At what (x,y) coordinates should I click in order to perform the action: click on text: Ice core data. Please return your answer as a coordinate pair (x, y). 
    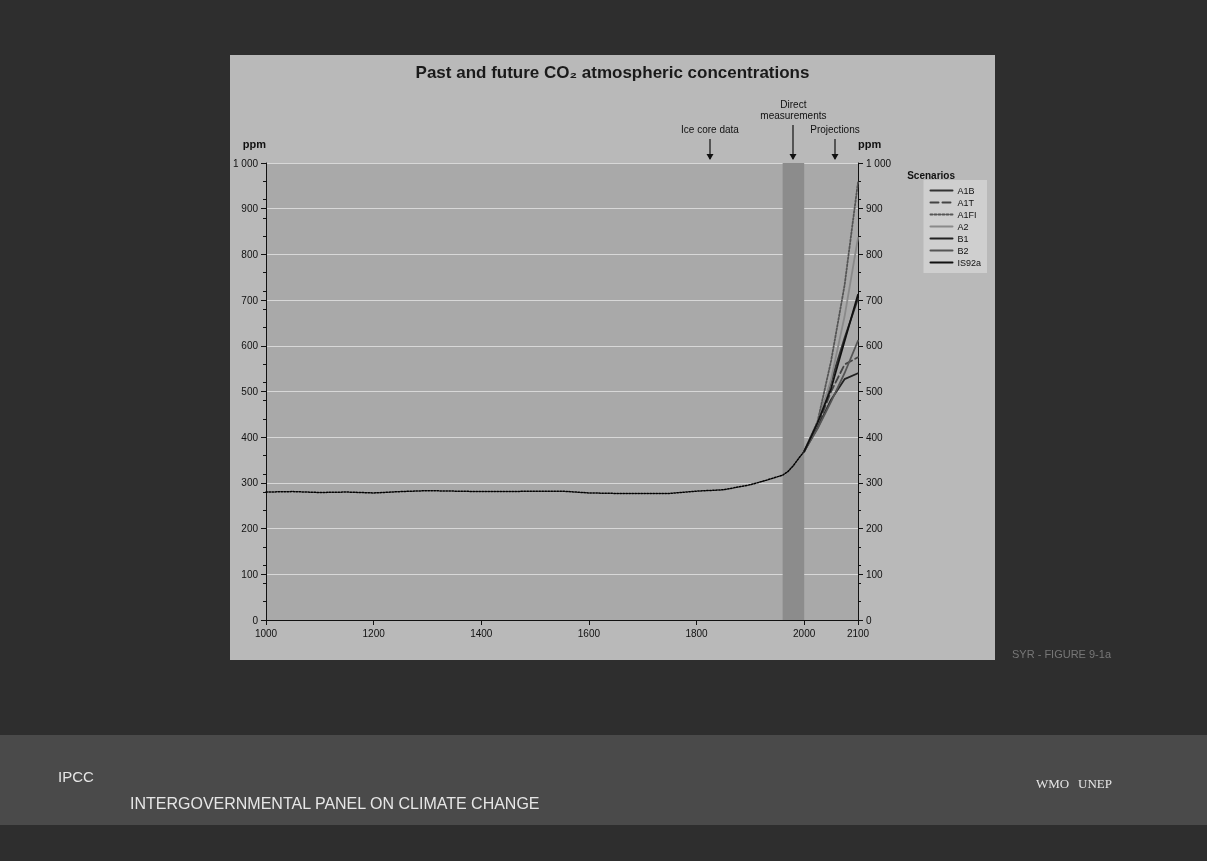
    Looking at the image, I should click on (710, 129).